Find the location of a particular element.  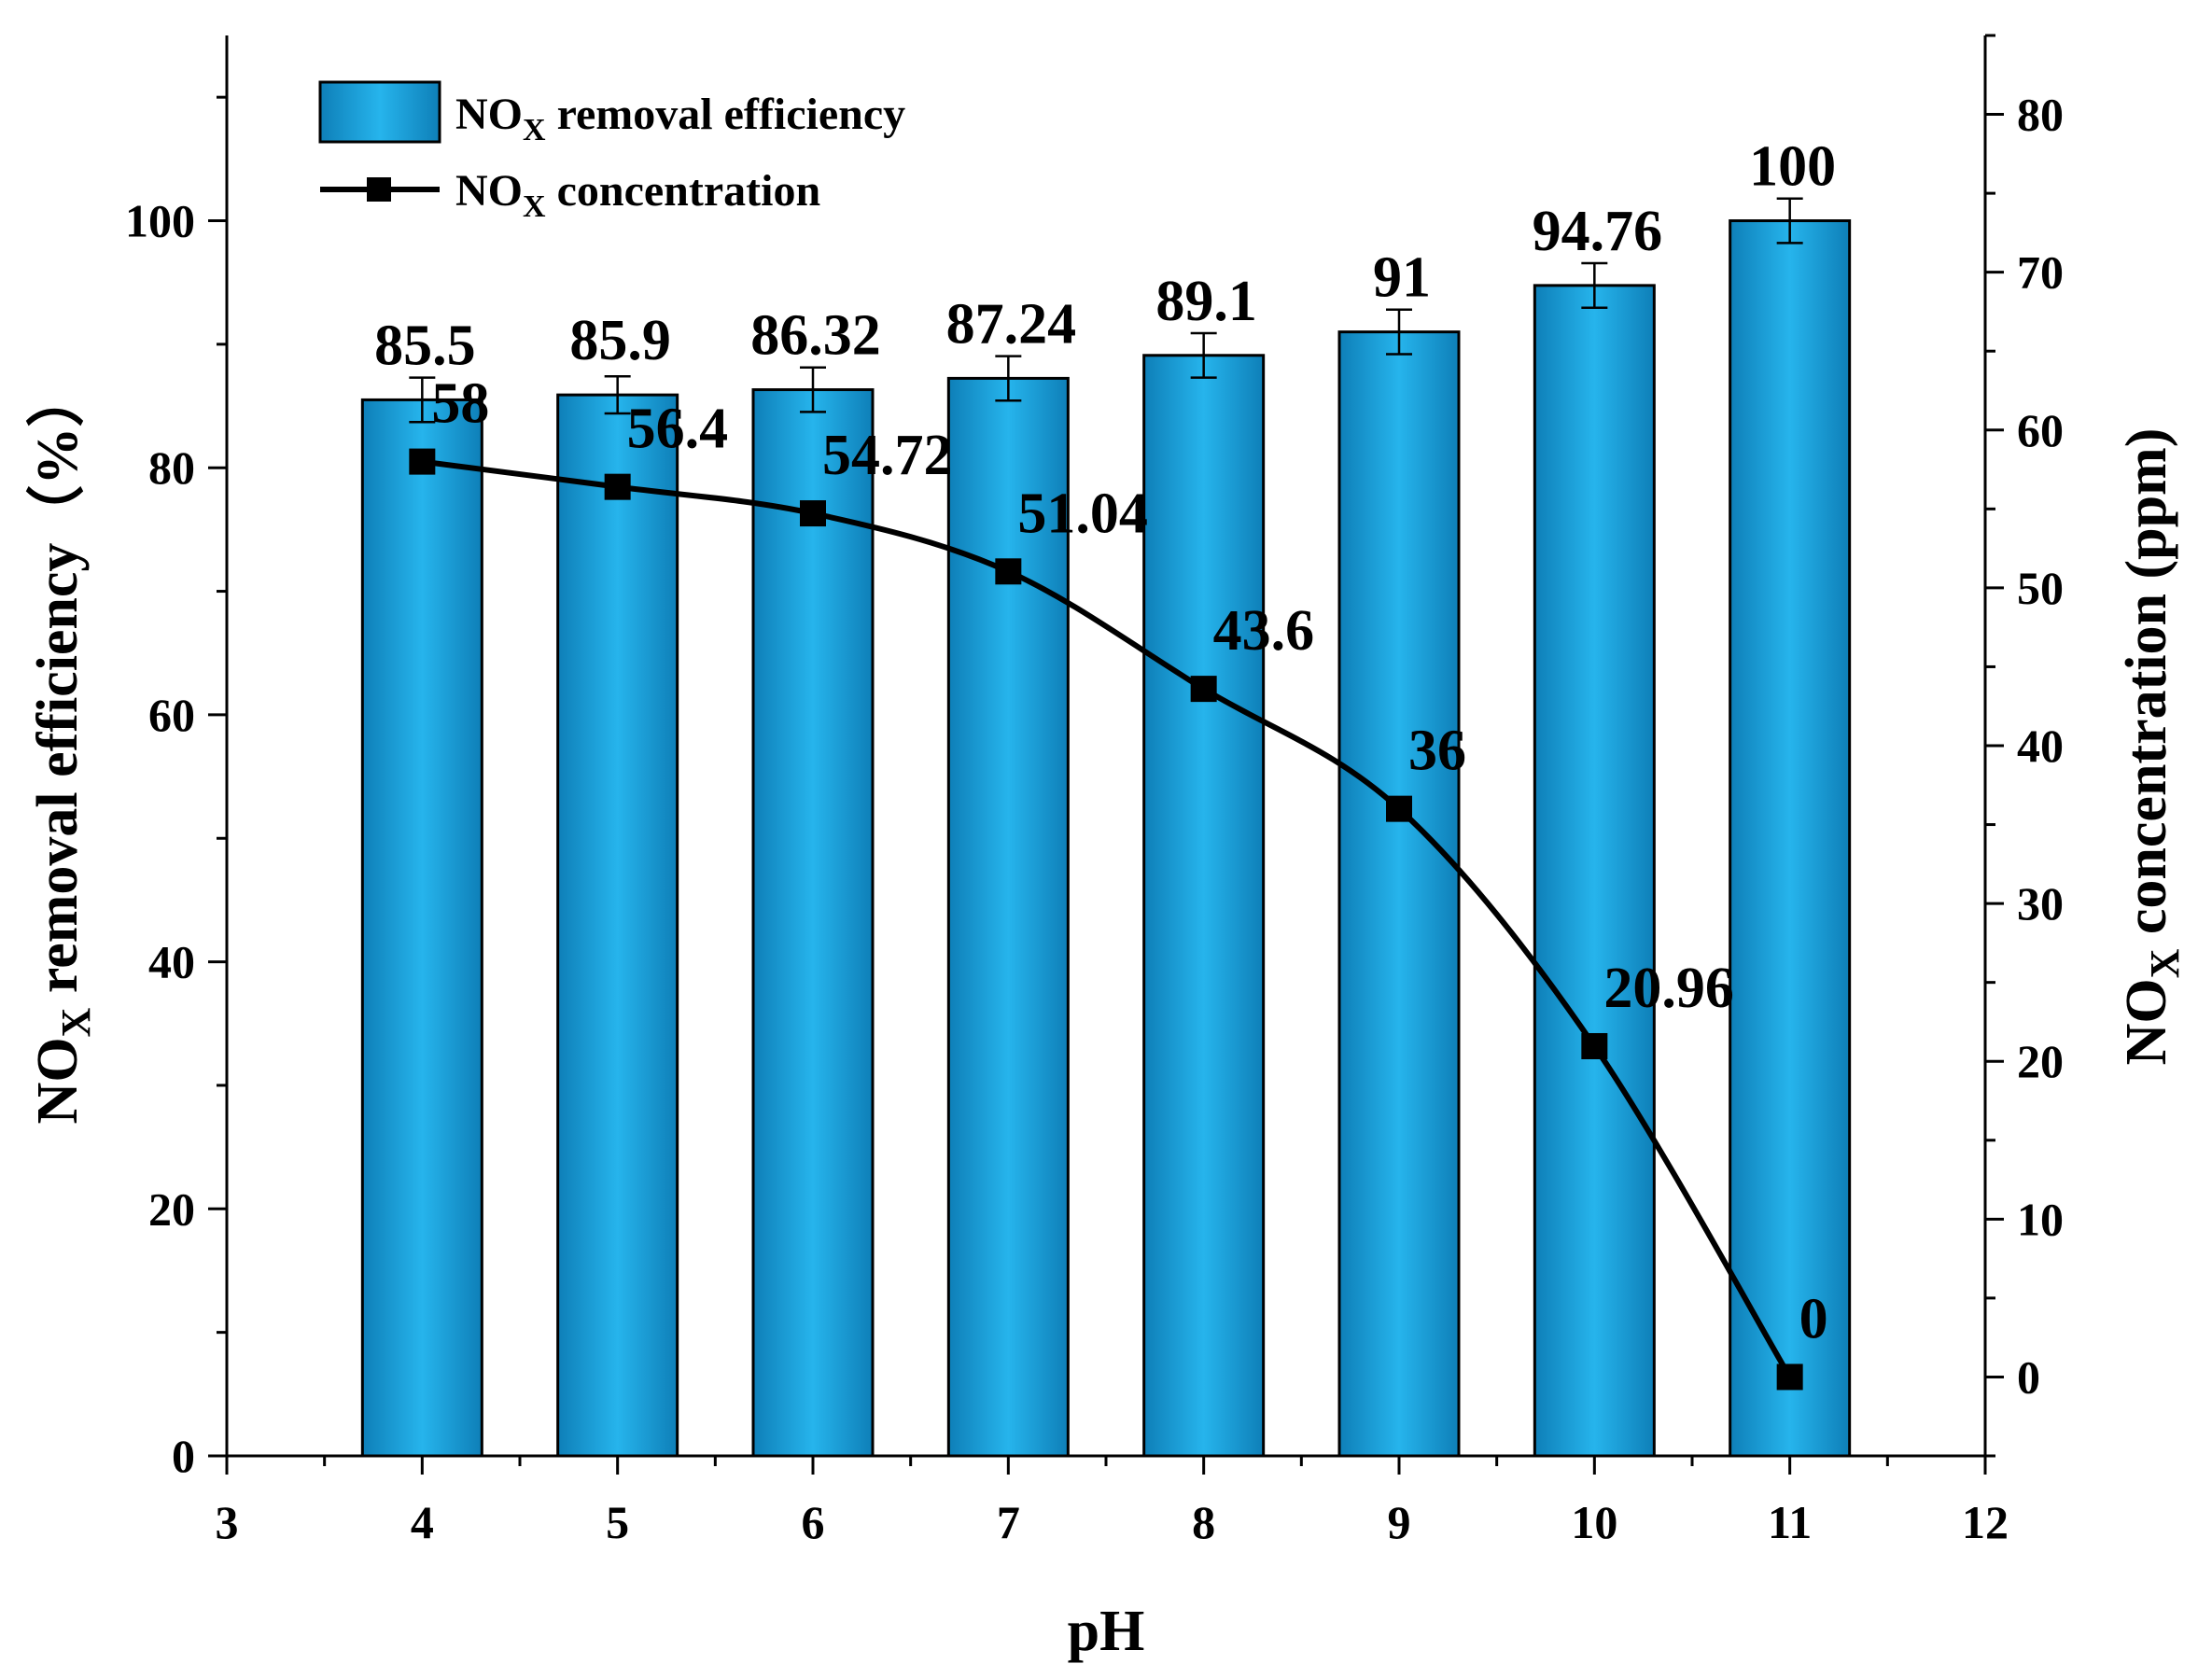

line-value-label: 58 is located at coordinates (460, 404).